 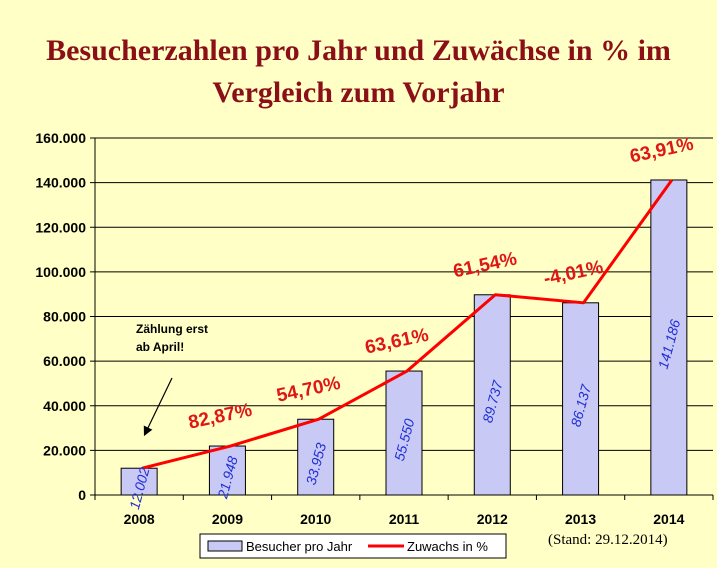 I want to click on x-tick-label: 2011, so click(x=404, y=519).